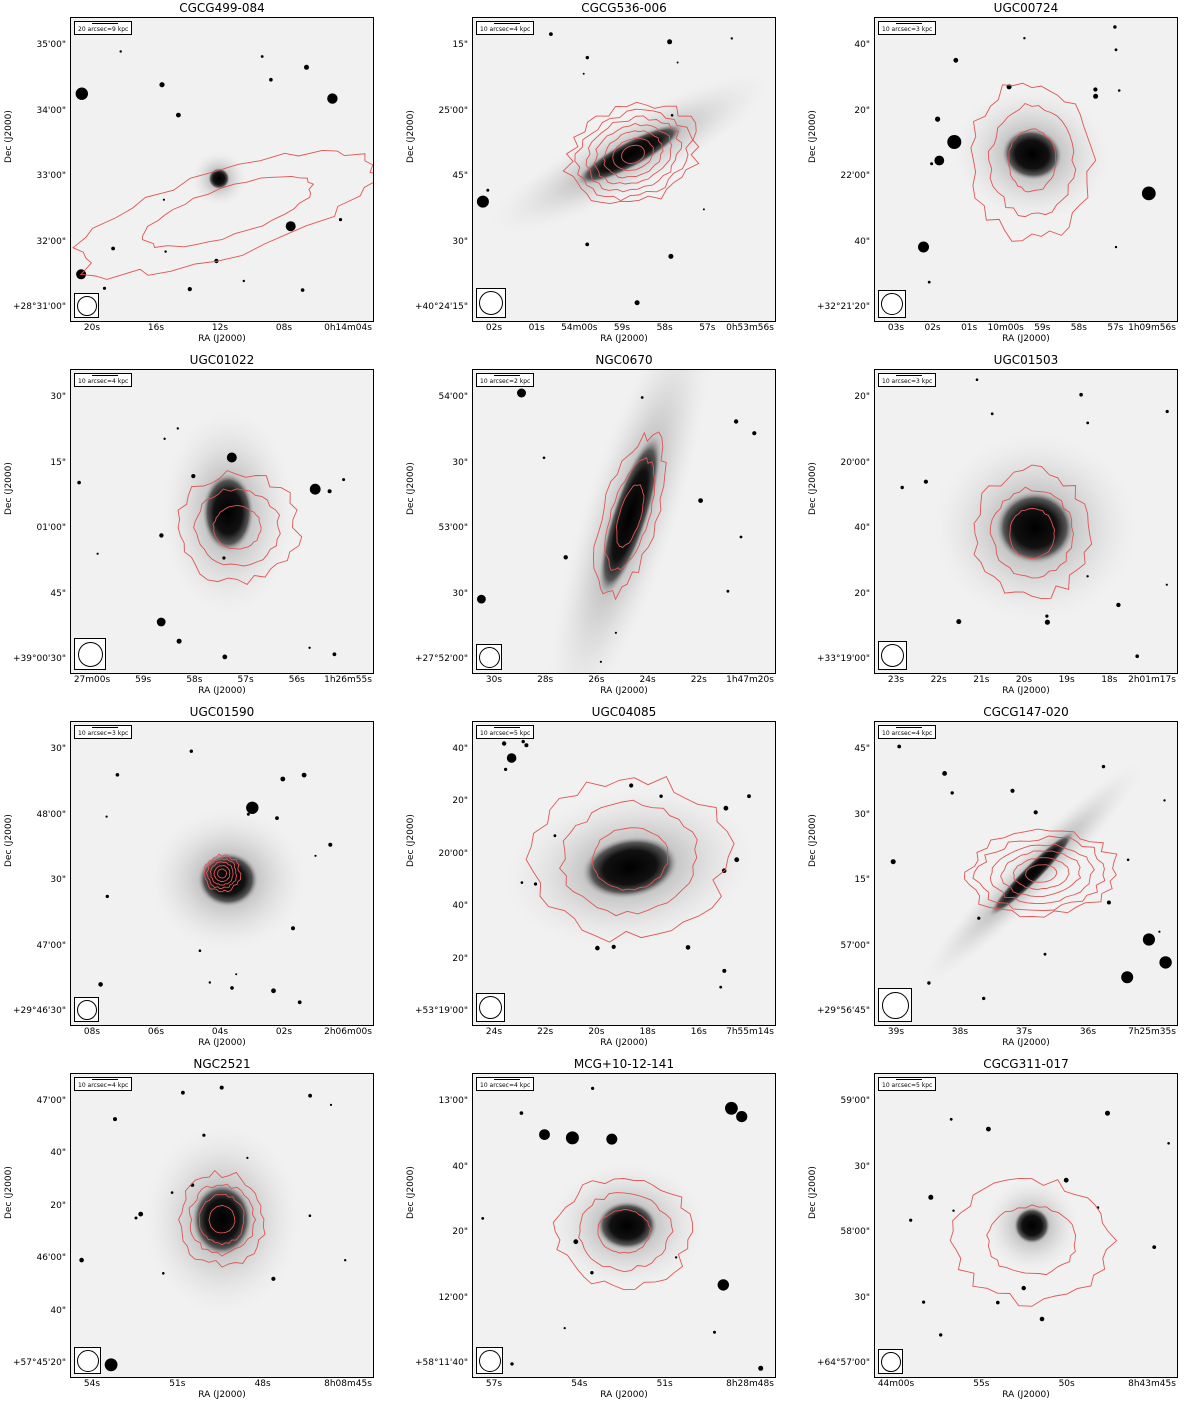  What do you see at coordinates (750, 328) in the screenshot?
I see `x-tick-label: 0h53m56s` at bounding box center [750, 328].